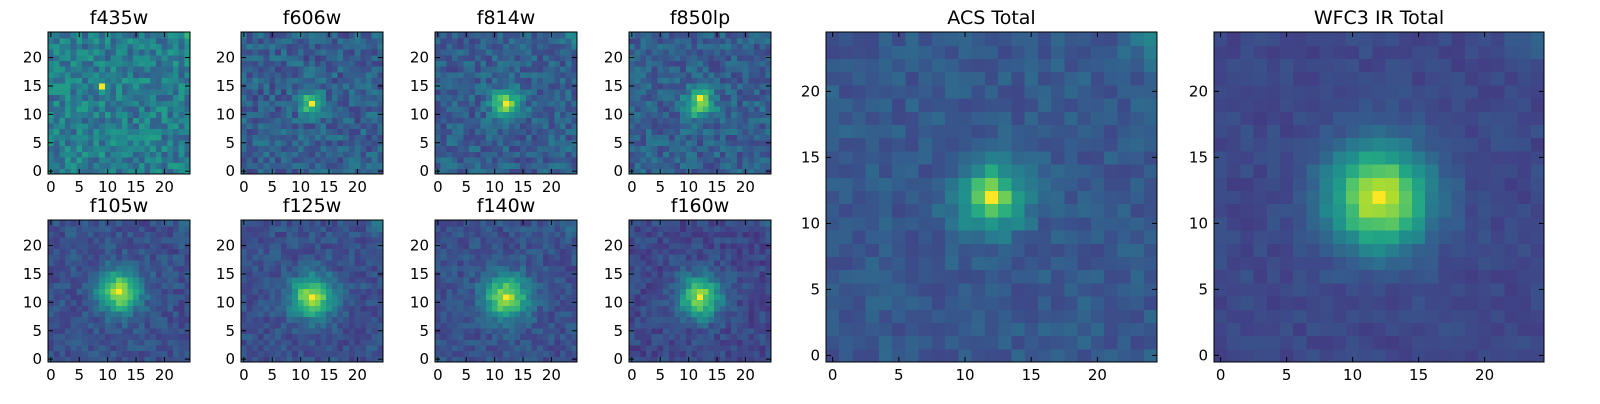  Describe the element at coordinates (438, 375) in the screenshot. I see `x-tick-label: 0` at that location.